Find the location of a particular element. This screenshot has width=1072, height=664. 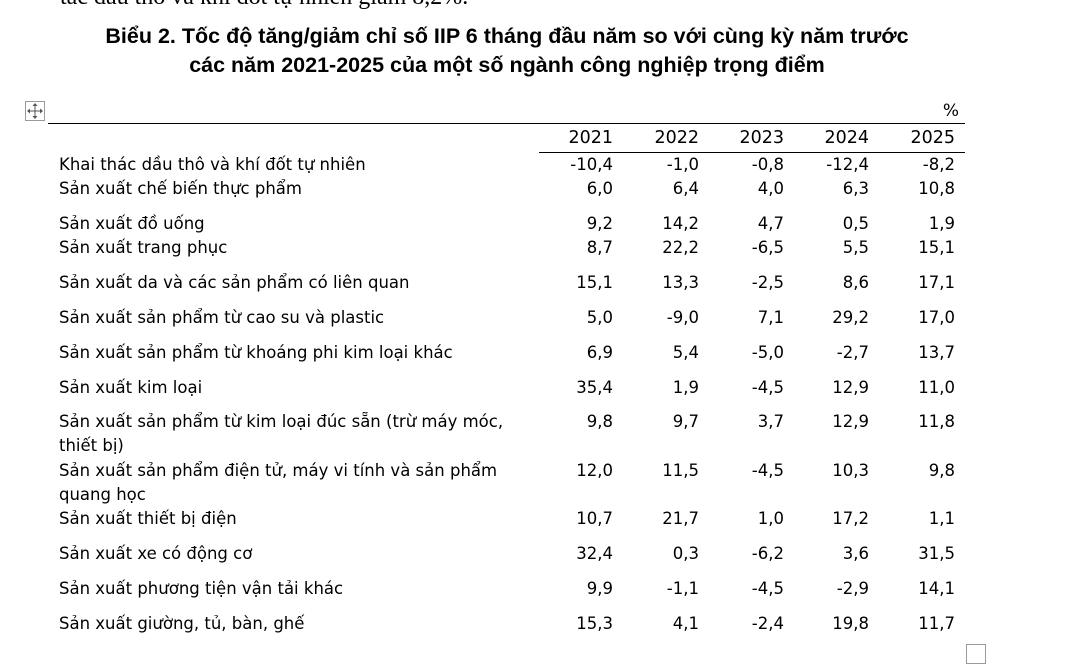

cell-2025: 15,1 is located at coordinates (936, 247).